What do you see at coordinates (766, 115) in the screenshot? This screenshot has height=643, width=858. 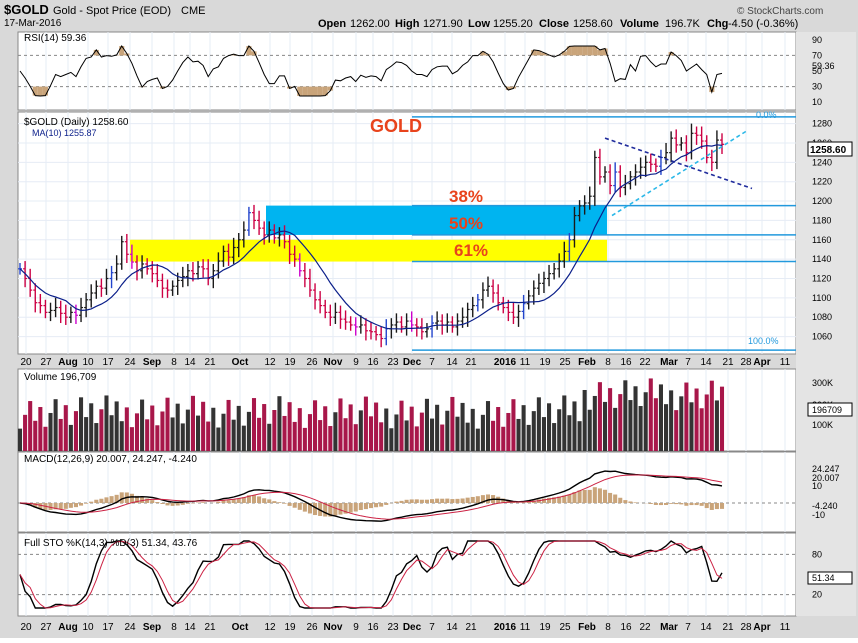 I see `fib-pct-0: 0.0%` at bounding box center [766, 115].